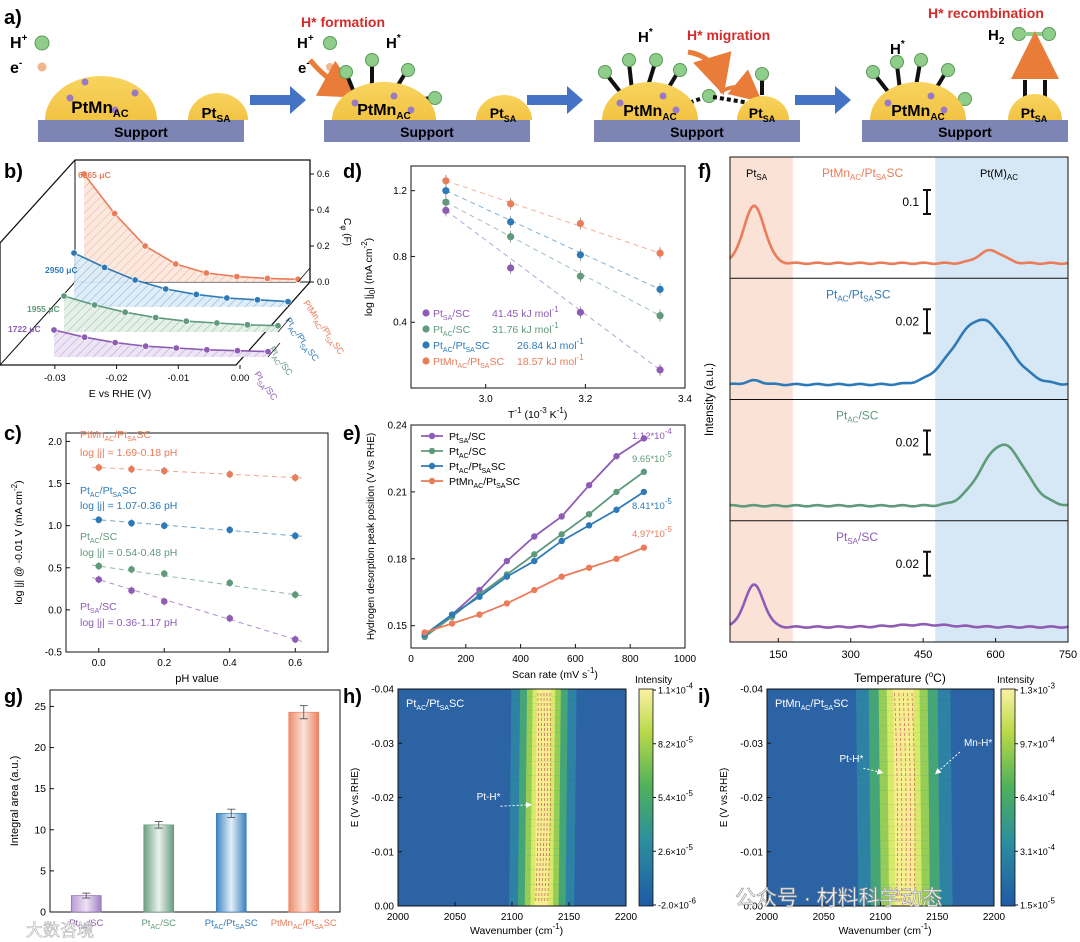 This screenshot has width=1080, height=942. What do you see at coordinates (43, 913) in the screenshot?
I see `g-y-tick-label: 0` at bounding box center [43, 913].